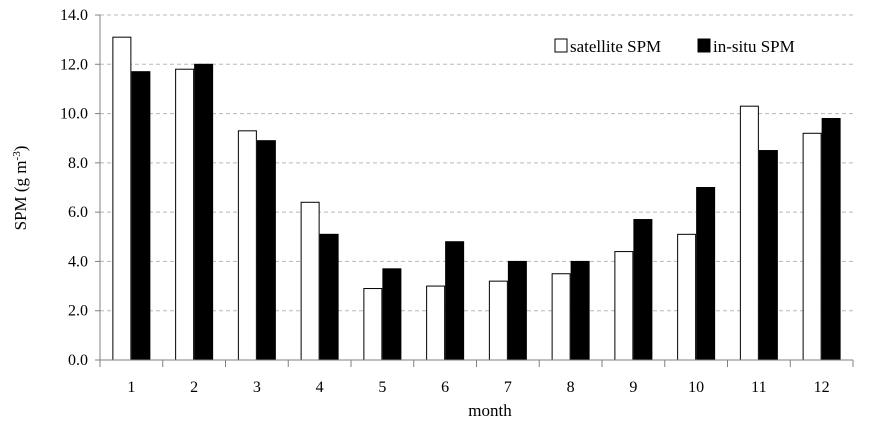 This screenshot has width=876, height=423. I want to click on x-tick-labels: 1 2 3 4 5 6 7 8 9 10 11 12, so click(478, 387).